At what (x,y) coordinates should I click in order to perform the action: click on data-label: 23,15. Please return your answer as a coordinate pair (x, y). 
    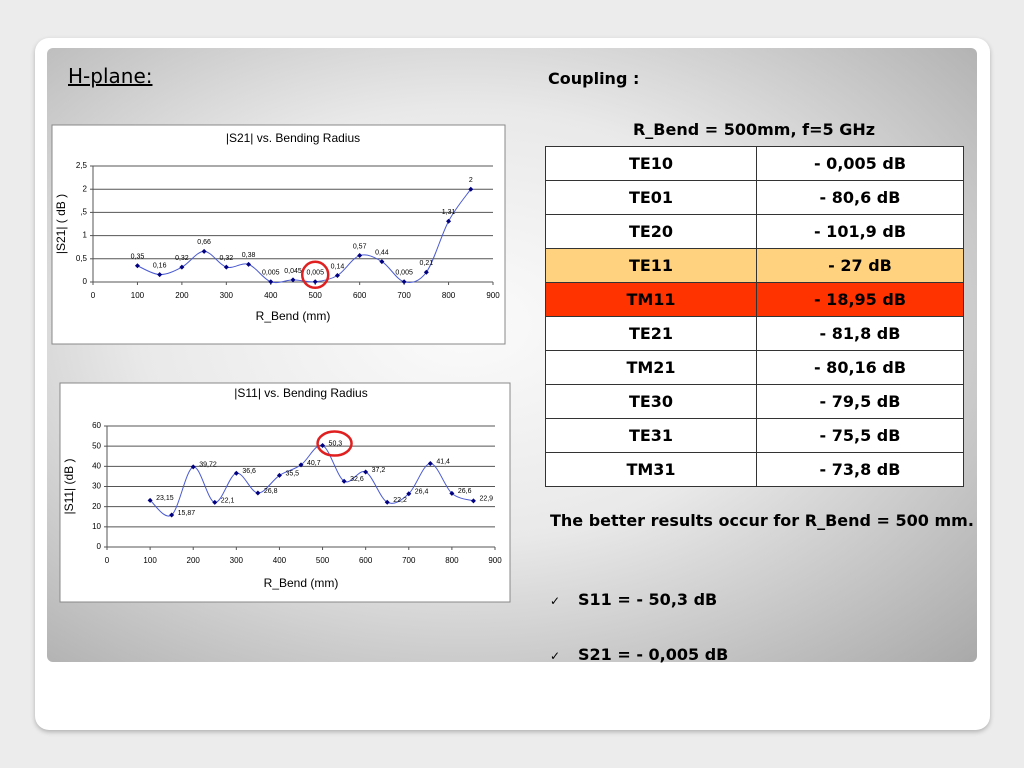
    Looking at the image, I should click on (165, 498).